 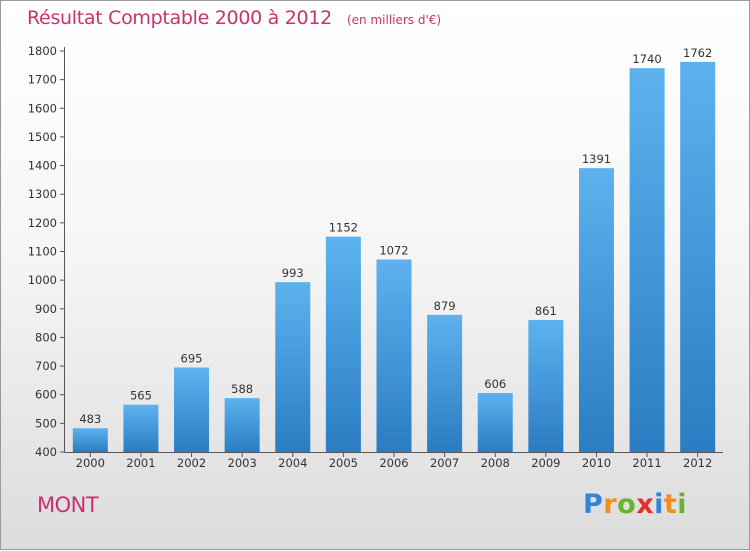 I want to click on bar-value-label: 1152, so click(x=343, y=228).